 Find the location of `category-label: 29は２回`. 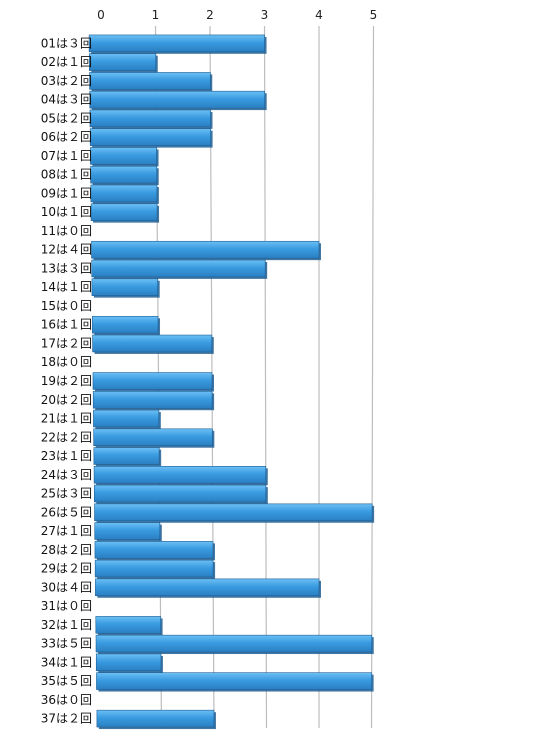

category-label: 29は２回 is located at coordinates (66, 569).